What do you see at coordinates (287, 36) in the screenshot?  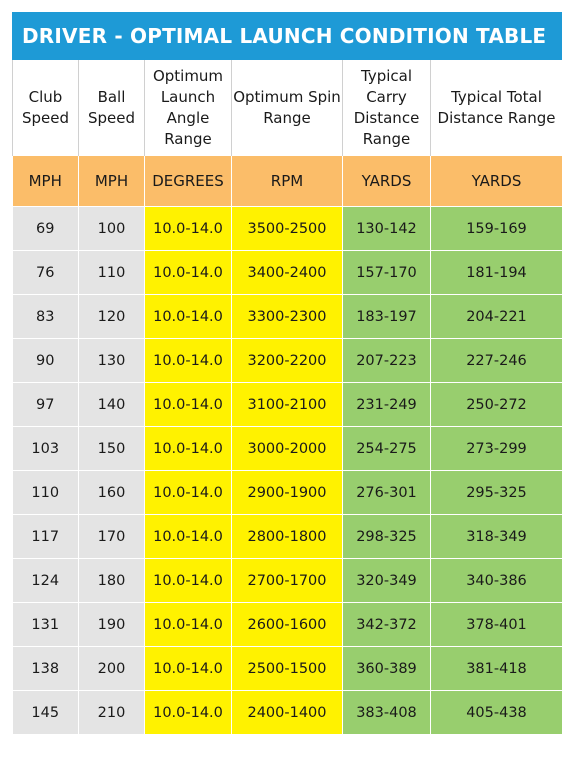 I see `table-title: DRIVER - OPTIMAL LAUNCH CONDITION TABLE` at bounding box center [287, 36].